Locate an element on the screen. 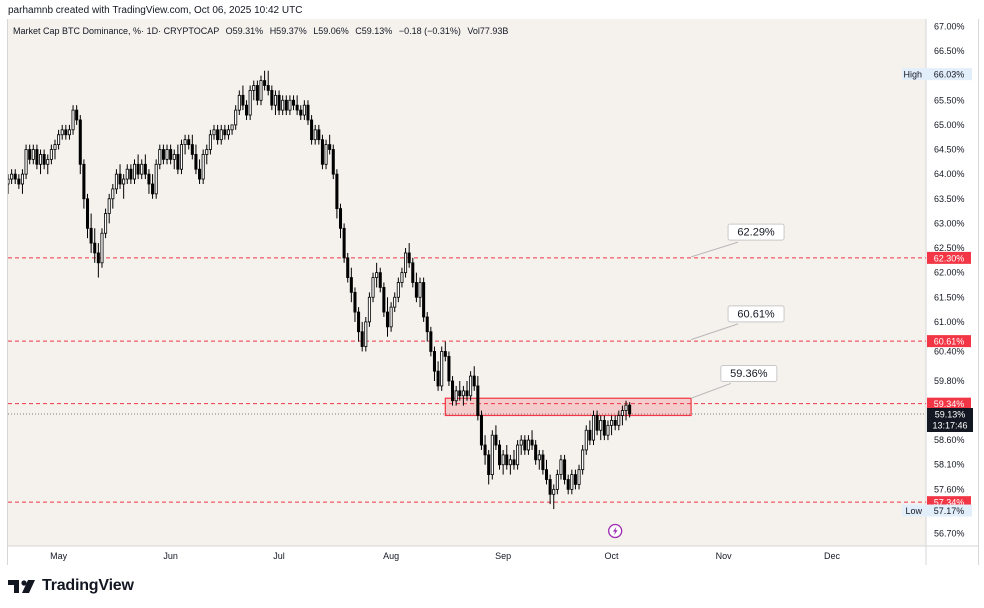  legend-interval: 1D is located at coordinates (152, 31).